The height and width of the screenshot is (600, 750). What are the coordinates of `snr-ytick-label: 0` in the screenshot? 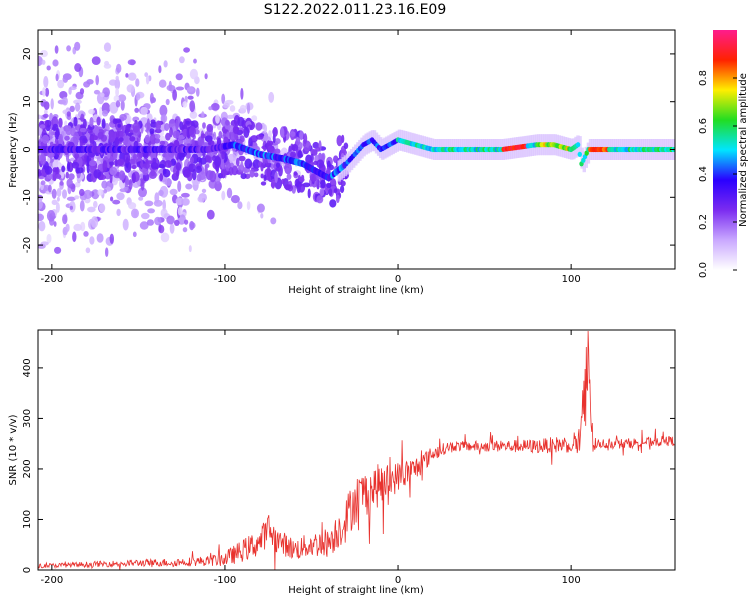 It's located at (27, 570).